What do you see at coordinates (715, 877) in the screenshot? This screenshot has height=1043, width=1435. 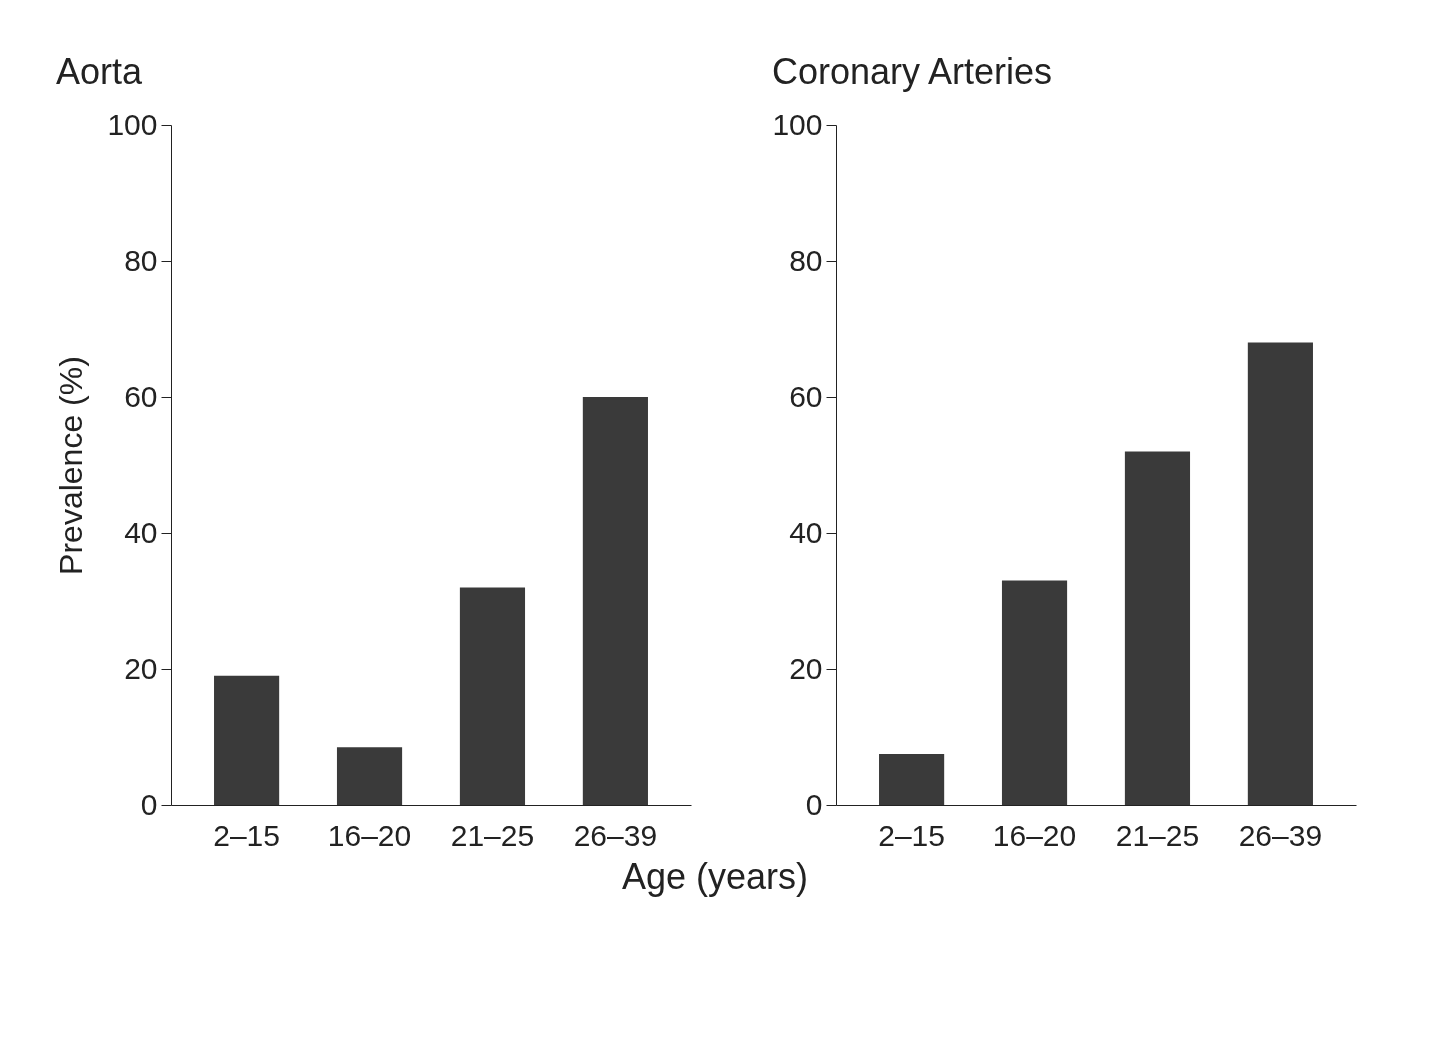 I see `x-axis-title: Age (years)` at bounding box center [715, 877].